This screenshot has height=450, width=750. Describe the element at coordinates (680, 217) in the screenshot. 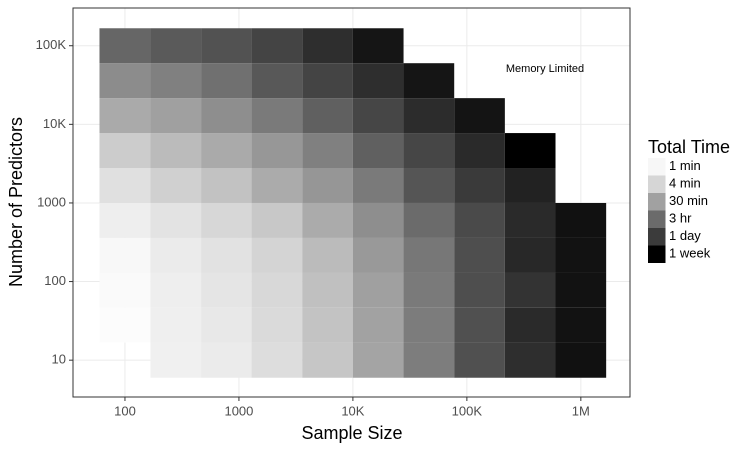

I see `legend-label: 3 hr` at that location.